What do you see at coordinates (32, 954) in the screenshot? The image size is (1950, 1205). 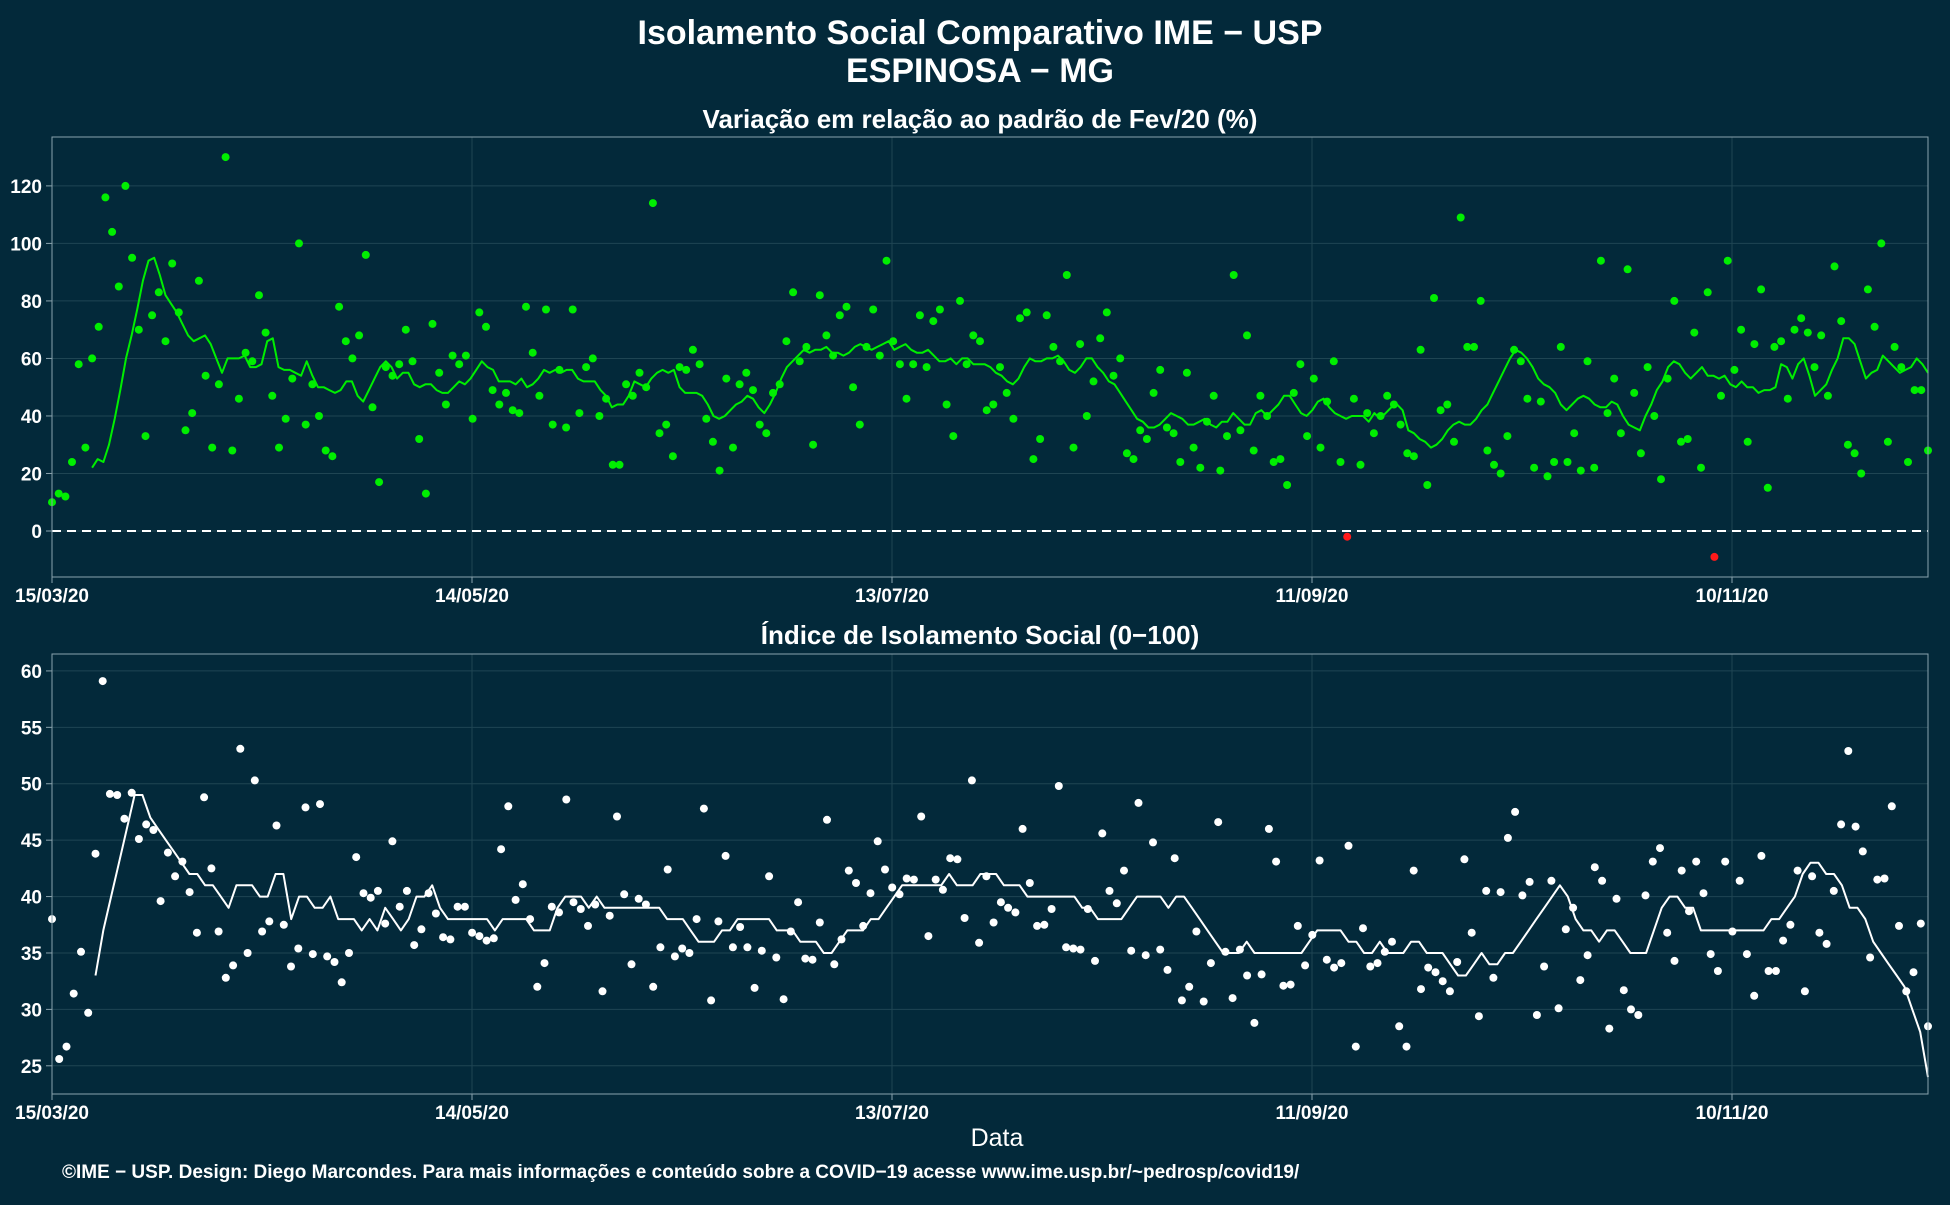 I see `y-tick-label: 35` at bounding box center [32, 954].